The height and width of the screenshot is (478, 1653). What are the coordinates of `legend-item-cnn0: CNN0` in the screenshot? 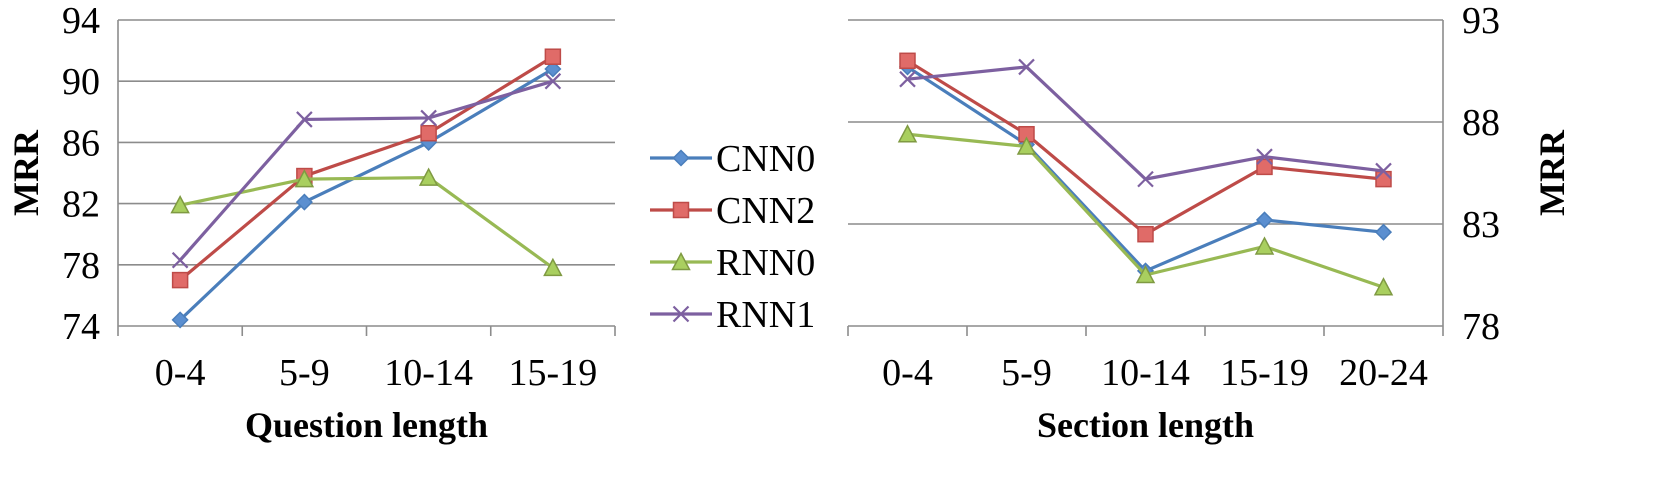 It's located at (732, 159).